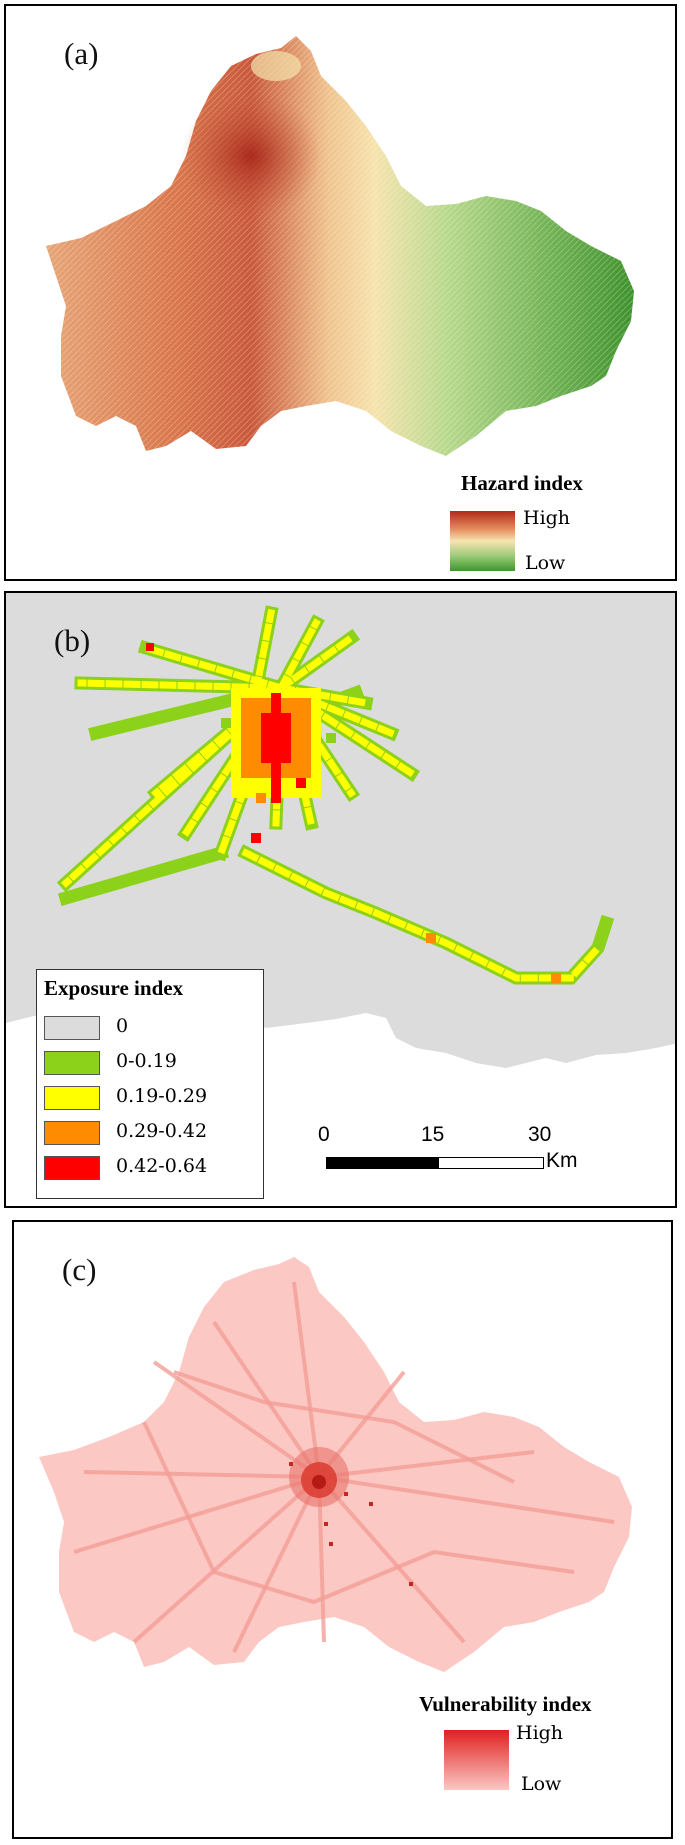 This screenshot has width=685, height=1845. I want to click on scale-bar-white, so click(491, 1163).